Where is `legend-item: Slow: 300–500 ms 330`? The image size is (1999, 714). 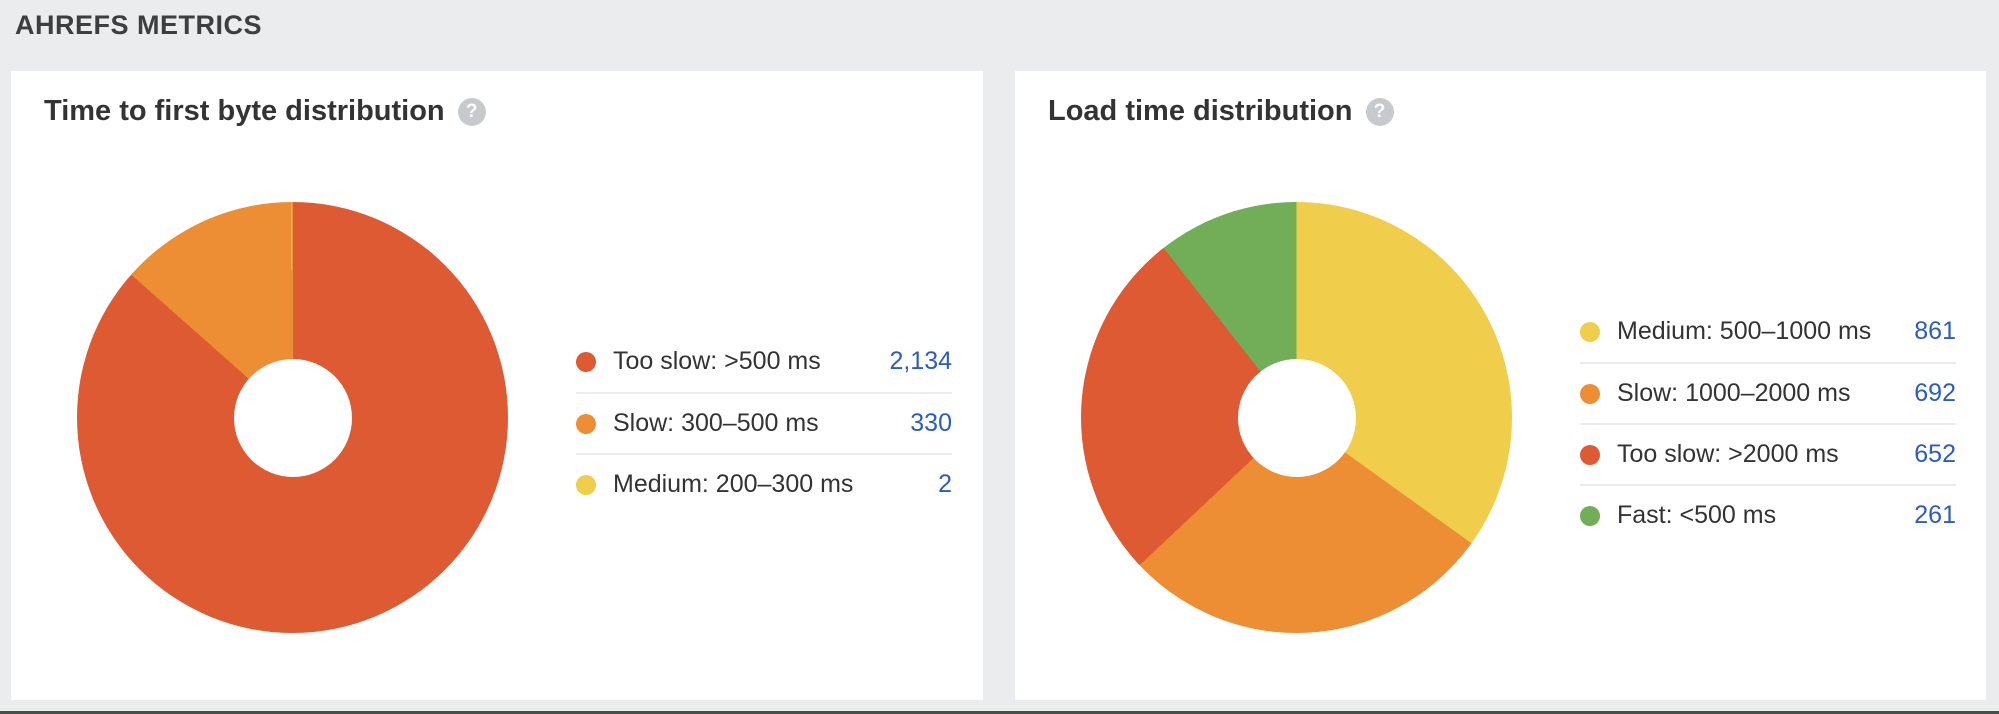
legend-item: Slow: 300–500 ms 330 is located at coordinates (764, 422).